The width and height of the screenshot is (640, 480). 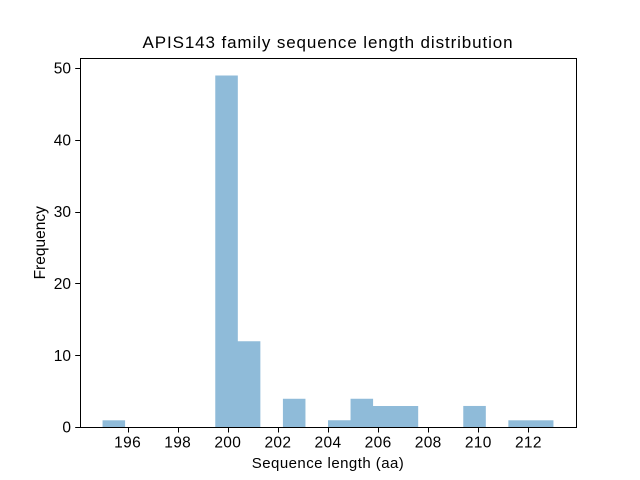 What do you see at coordinates (528, 443) in the screenshot?
I see `svg-text: 212` at bounding box center [528, 443].